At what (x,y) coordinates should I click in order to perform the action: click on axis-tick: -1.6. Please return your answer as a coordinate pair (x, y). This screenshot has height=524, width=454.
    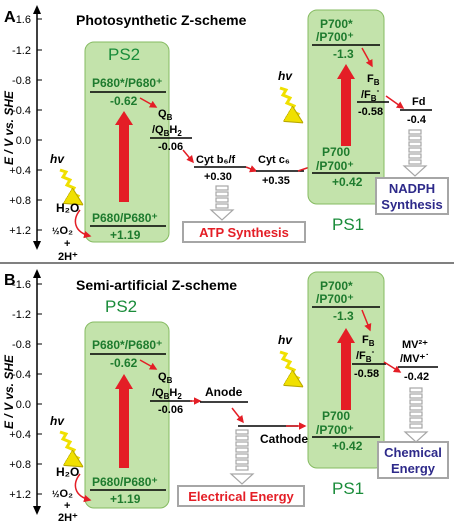
    Looking at the image, I should click on (21, 285).